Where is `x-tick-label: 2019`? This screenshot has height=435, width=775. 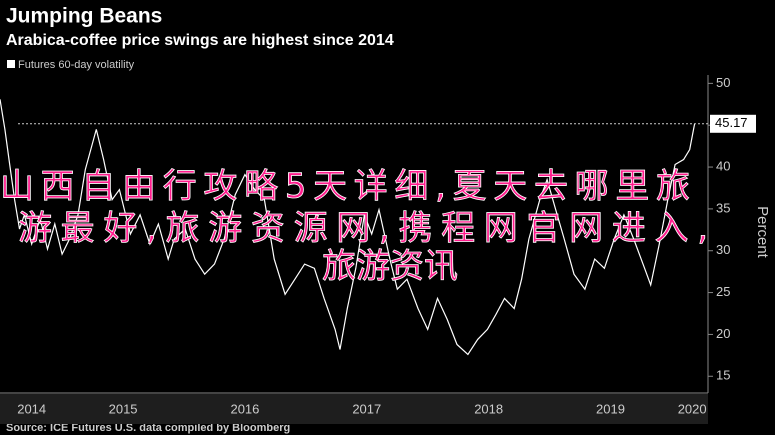 x-tick-label: 2019 is located at coordinates (610, 408).